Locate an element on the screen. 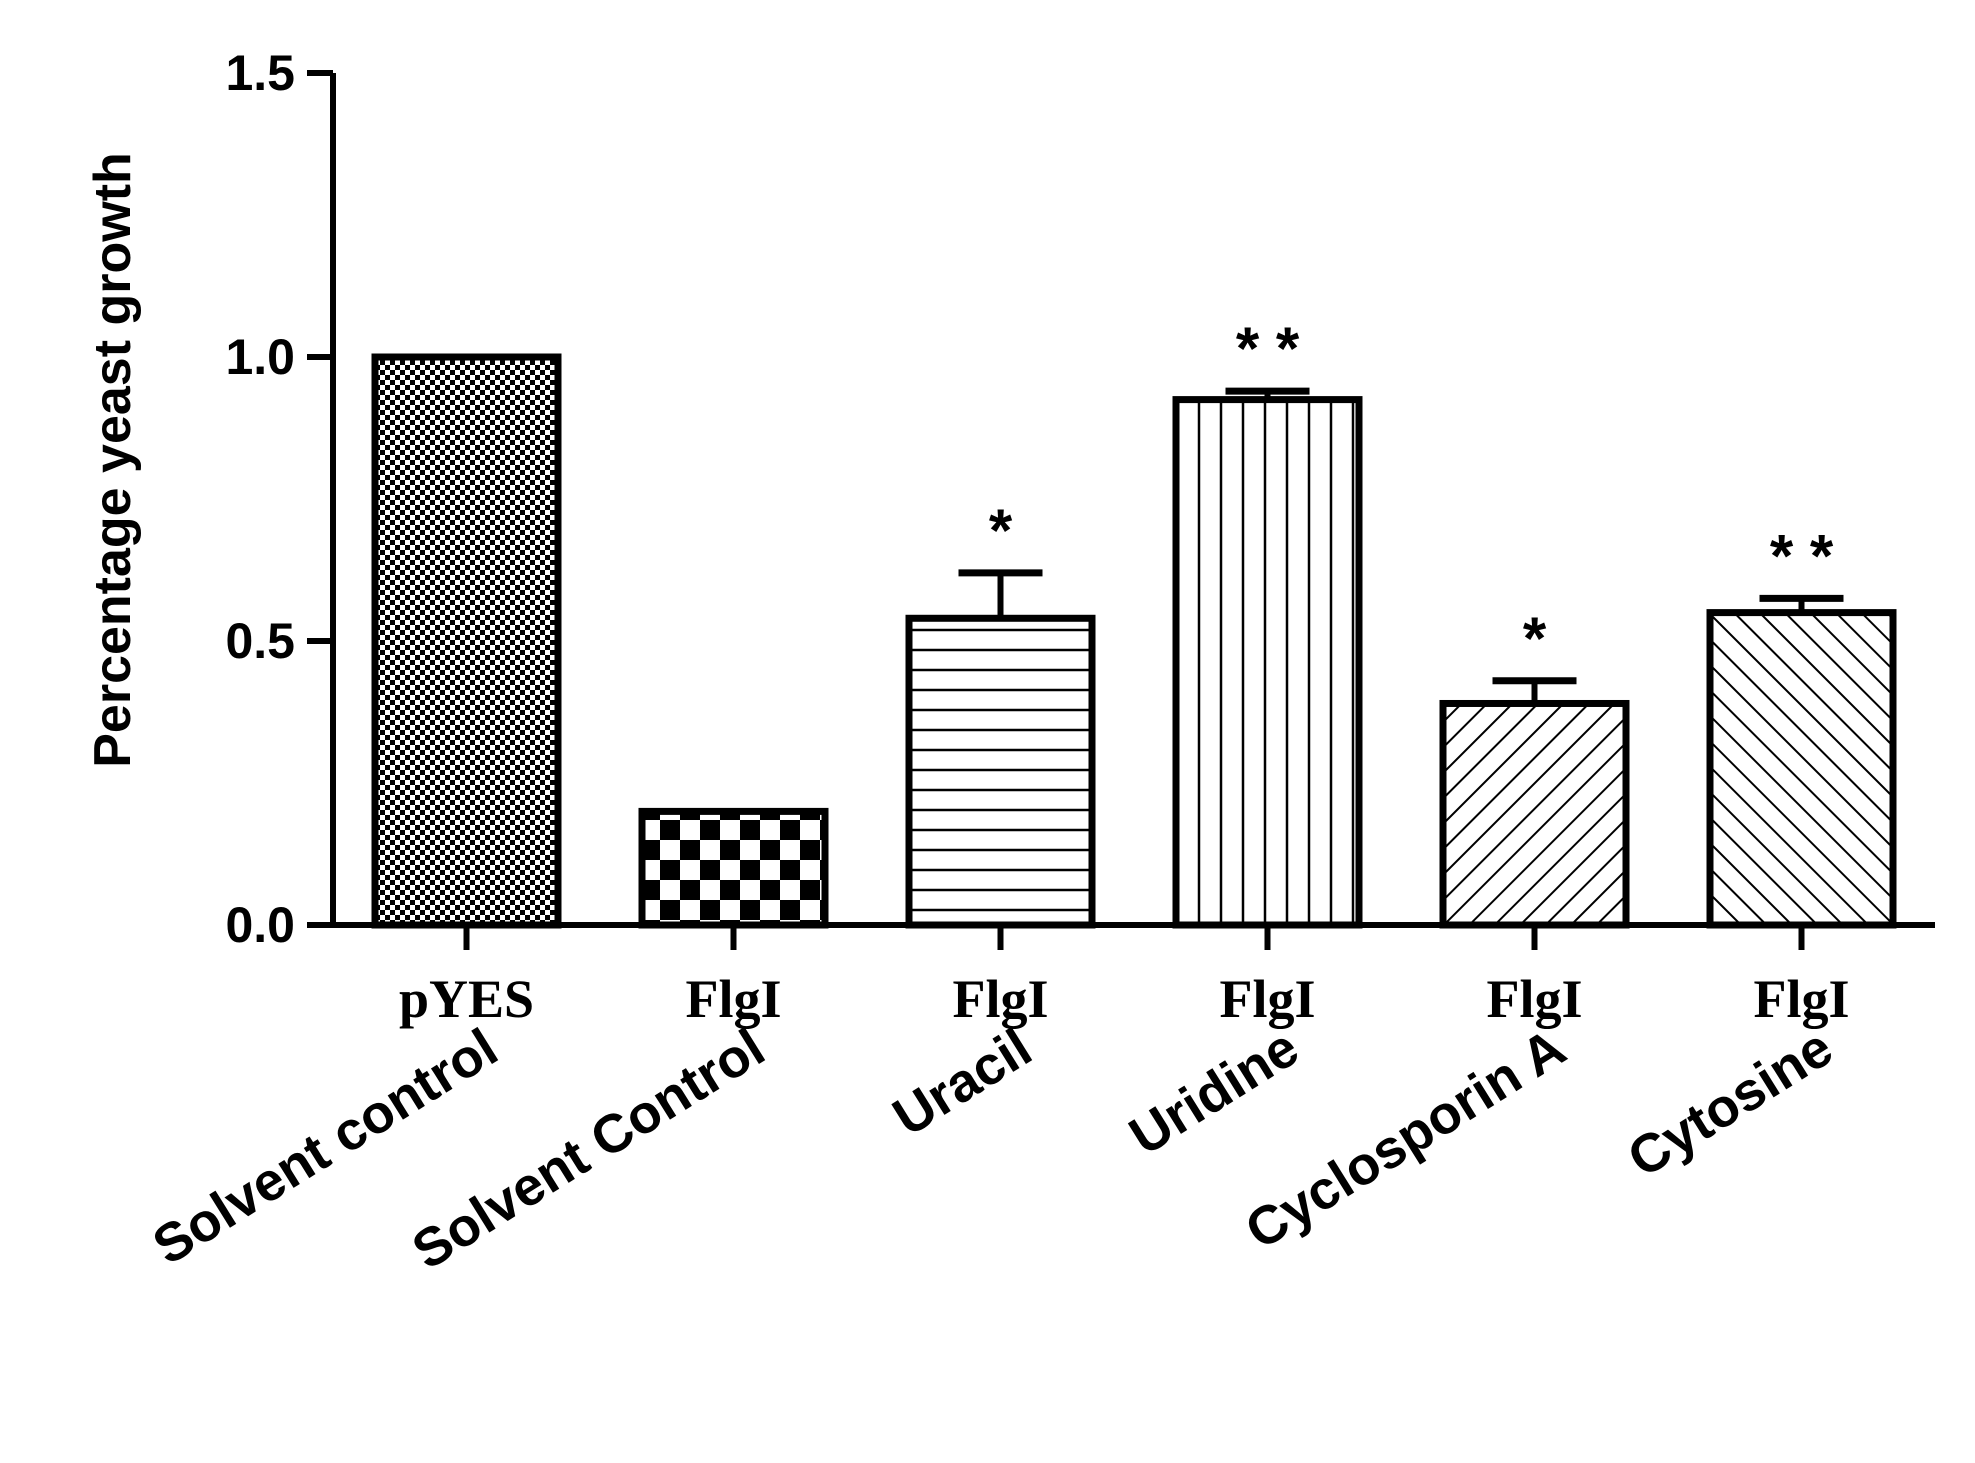 Image resolution: width=1975 pixels, height=1463 pixels. x-tick-label-line2: Cytosine is located at coordinates (1730, 1103).